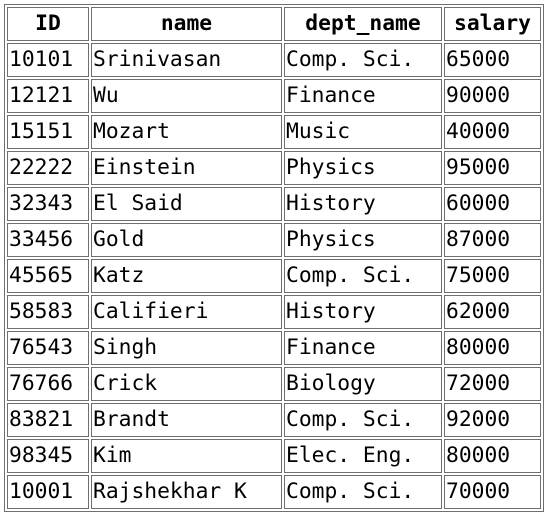 This screenshot has height=514, width=550. I want to click on table-row: 98345 Kim Elec. Eng. 80000, so click(274, 456).